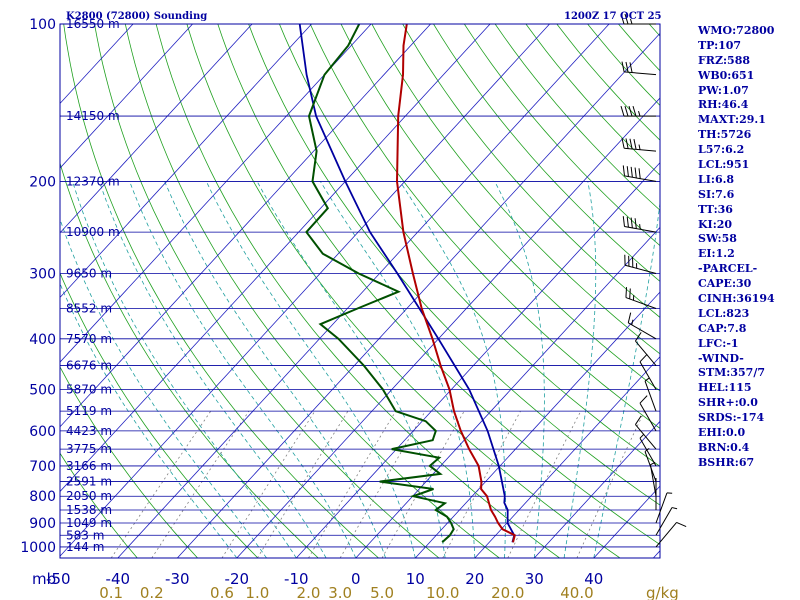 Image resolution: width=800 pixels, height=600 pixels. I want to click on stat-item: SW:58, so click(717, 239).